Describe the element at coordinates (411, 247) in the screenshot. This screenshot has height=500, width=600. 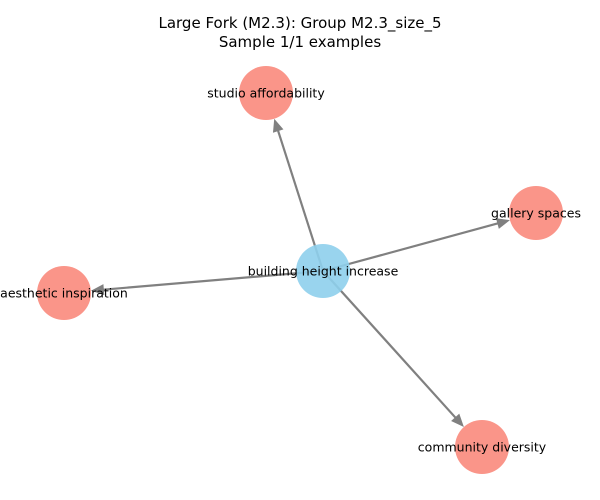
I see `edge-center-to-gallery` at that location.